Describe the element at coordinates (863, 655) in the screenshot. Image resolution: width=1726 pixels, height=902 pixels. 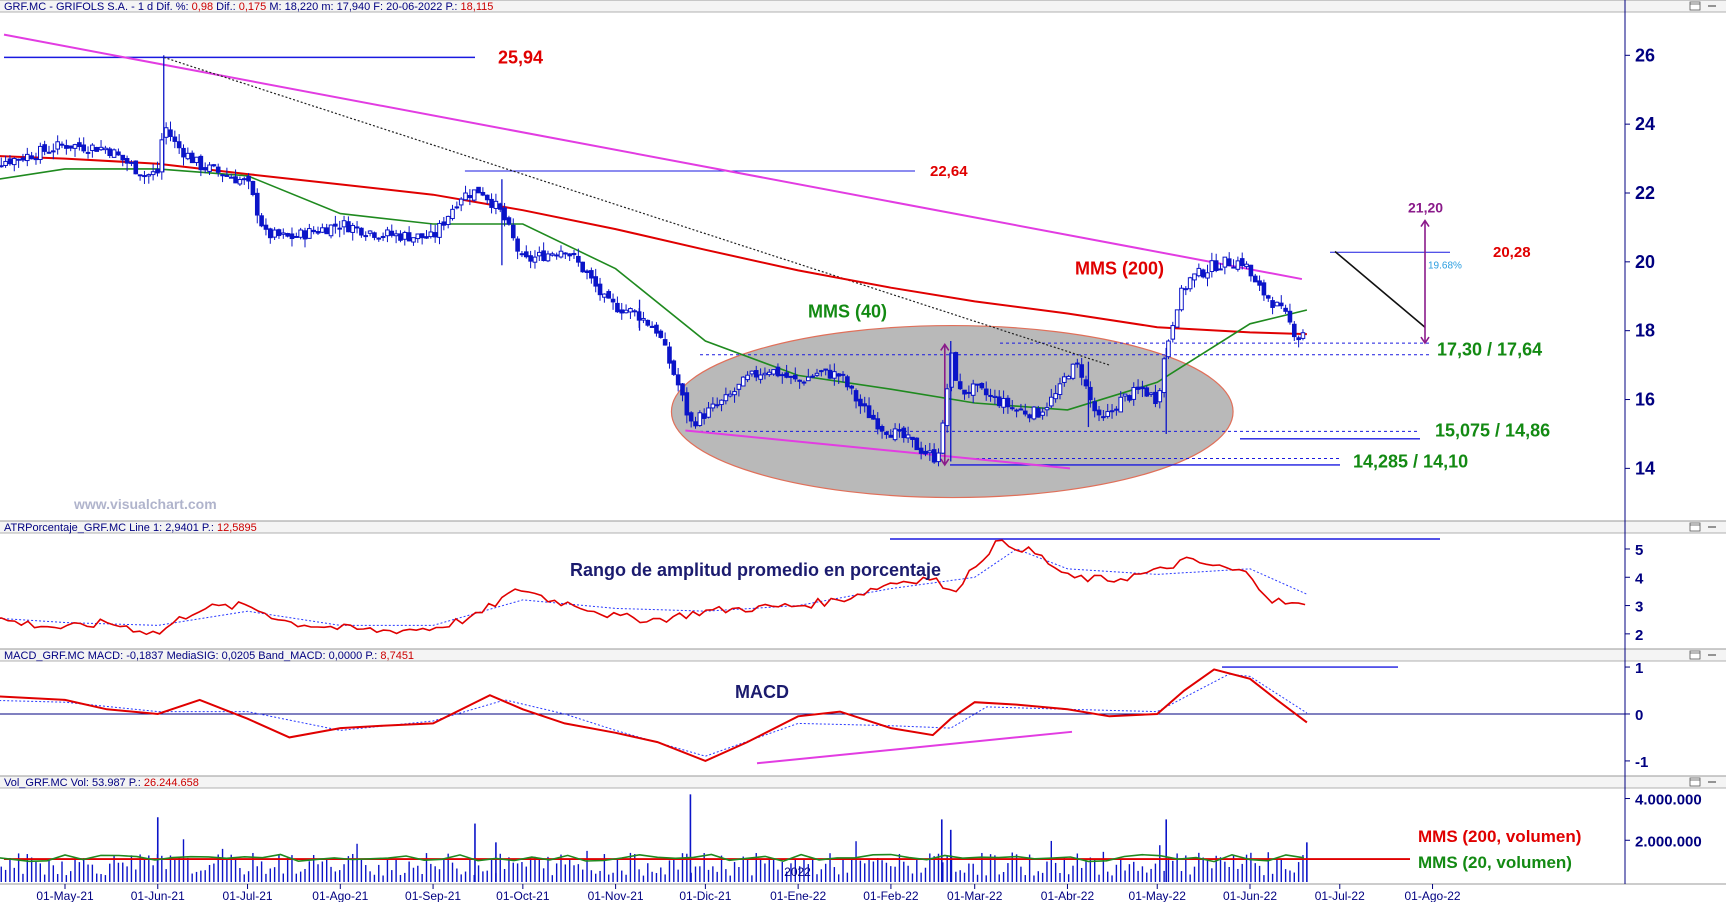
I see `panel-header-bar` at that location.